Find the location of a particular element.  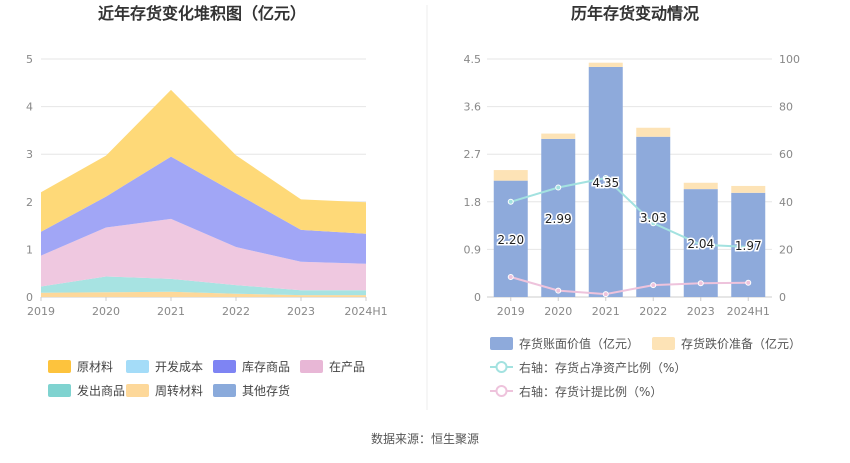

bar-value-label: 3.03 is located at coordinates (653, 218).